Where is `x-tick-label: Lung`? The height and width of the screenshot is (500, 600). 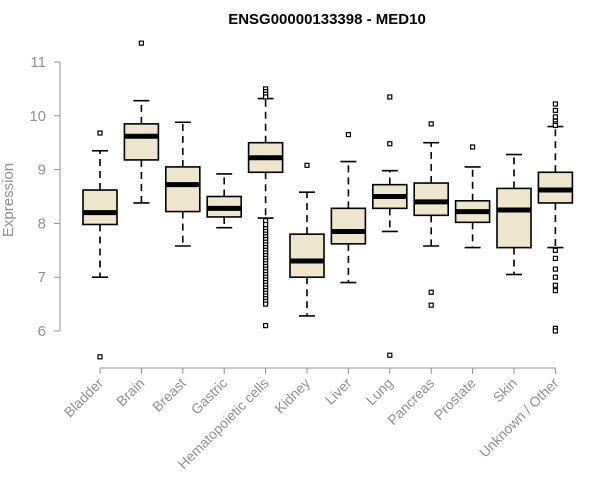 x-tick-label: Lung is located at coordinates (379, 391).